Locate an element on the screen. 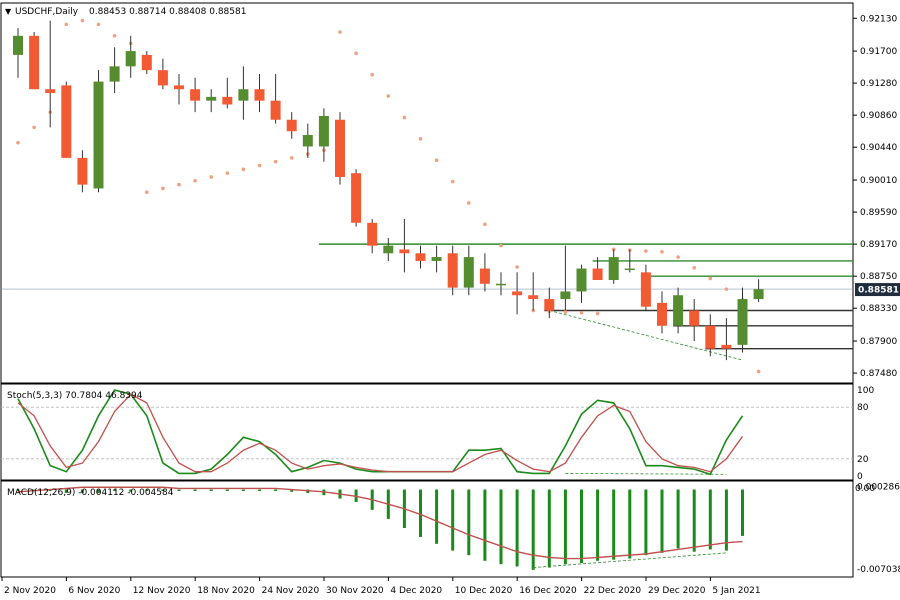 The image size is (900, 600). price-tick-label: 0.88750 is located at coordinates (878, 277).